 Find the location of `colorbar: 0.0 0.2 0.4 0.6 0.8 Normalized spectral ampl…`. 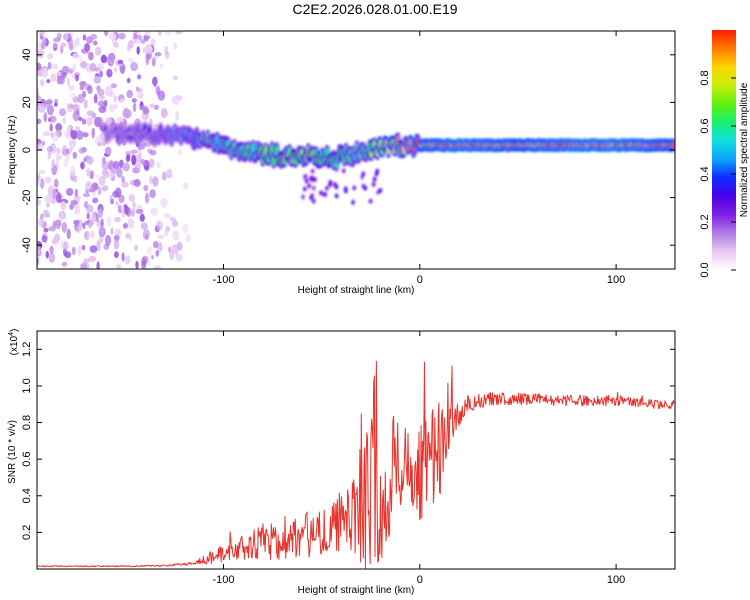

colorbar: 0.0 0.2 0.4 0.6 0.8 Normalized spectral ampl… is located at coordinates (724, 154).